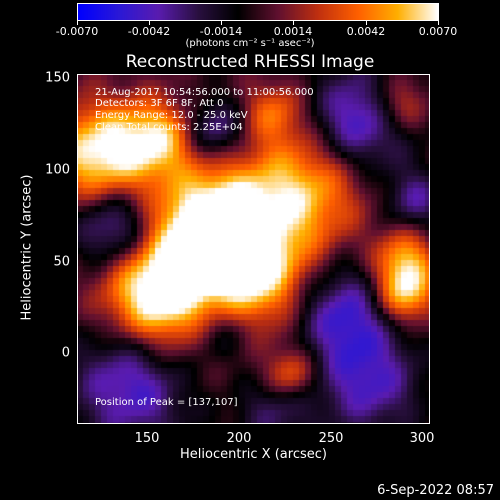 This screenshot has width=500, height=500. Describe the element at coordinates (239, 438) in the screenshot. I see `x-tick-label: 200` at that location.